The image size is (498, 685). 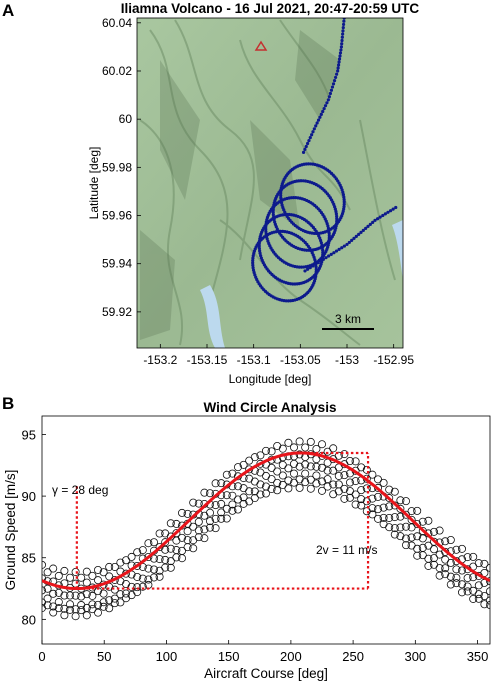 What do you see at coordinates (94, 183) in the screenshot?
I see `map-y-axis-label: Latitude [deg]` at bounding box center [94, 183].